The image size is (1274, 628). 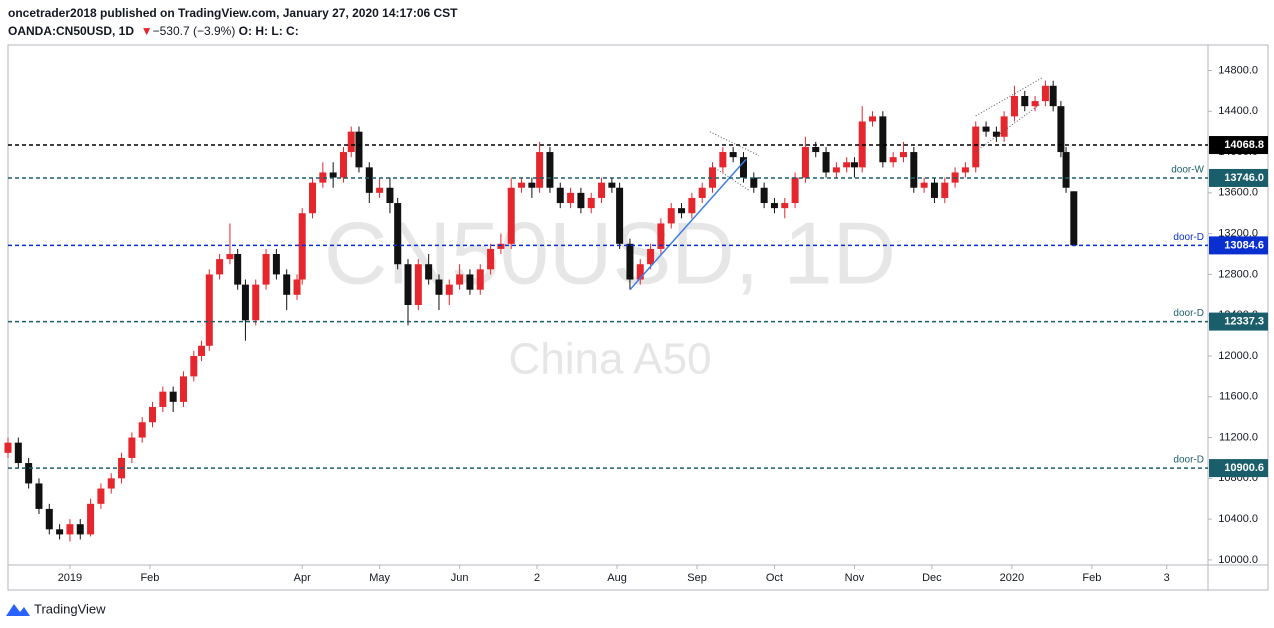 I want to click on x-tick-label: 2, so click(x=537, y=578).